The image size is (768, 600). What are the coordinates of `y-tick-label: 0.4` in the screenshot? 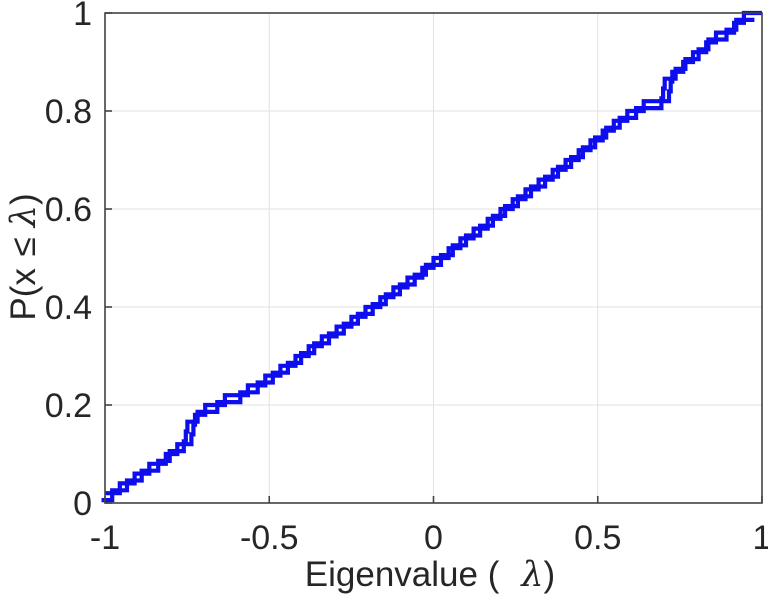 It's located at (68, 308).